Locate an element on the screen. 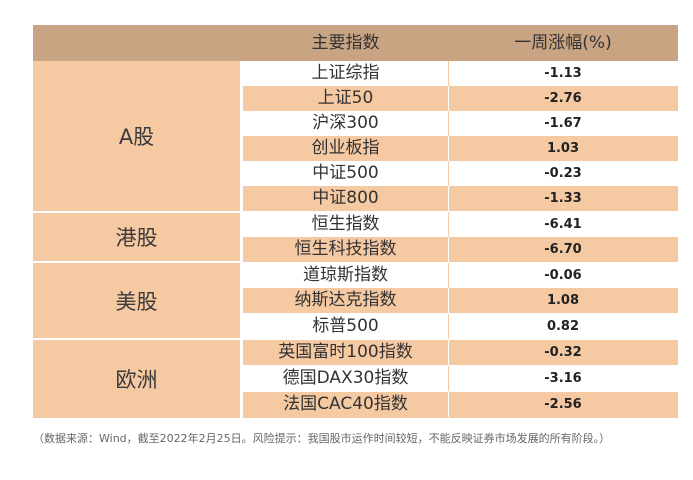 This screenshot has height=480, width=693. group-label: 美股 is located at coordinates (136, 301).